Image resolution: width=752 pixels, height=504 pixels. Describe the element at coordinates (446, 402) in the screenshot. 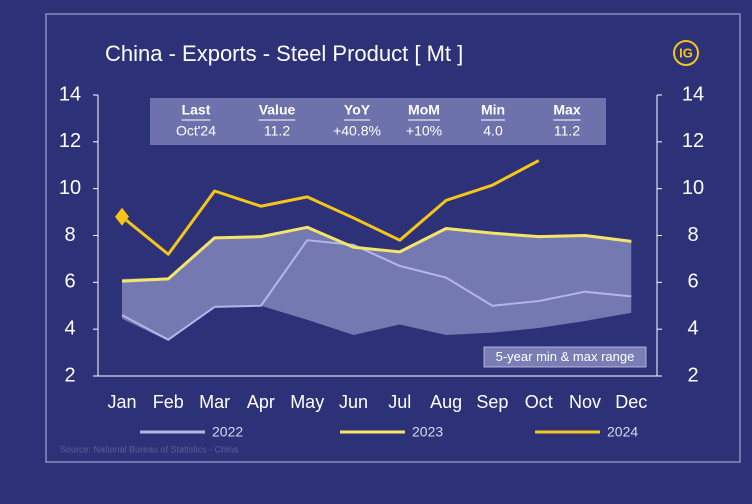

I see `x-tick-label: Aug` at that location.